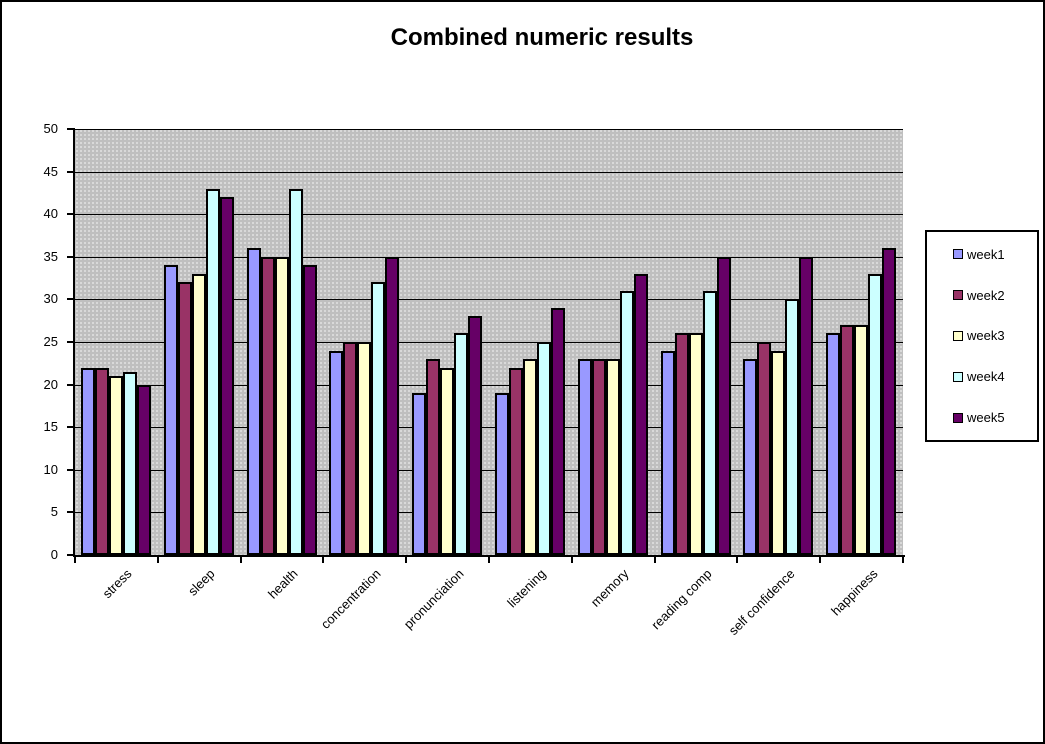 This screenshot has height=744, width=1045. I want to click on legend-entry-week2: week2, so click(995, 295).